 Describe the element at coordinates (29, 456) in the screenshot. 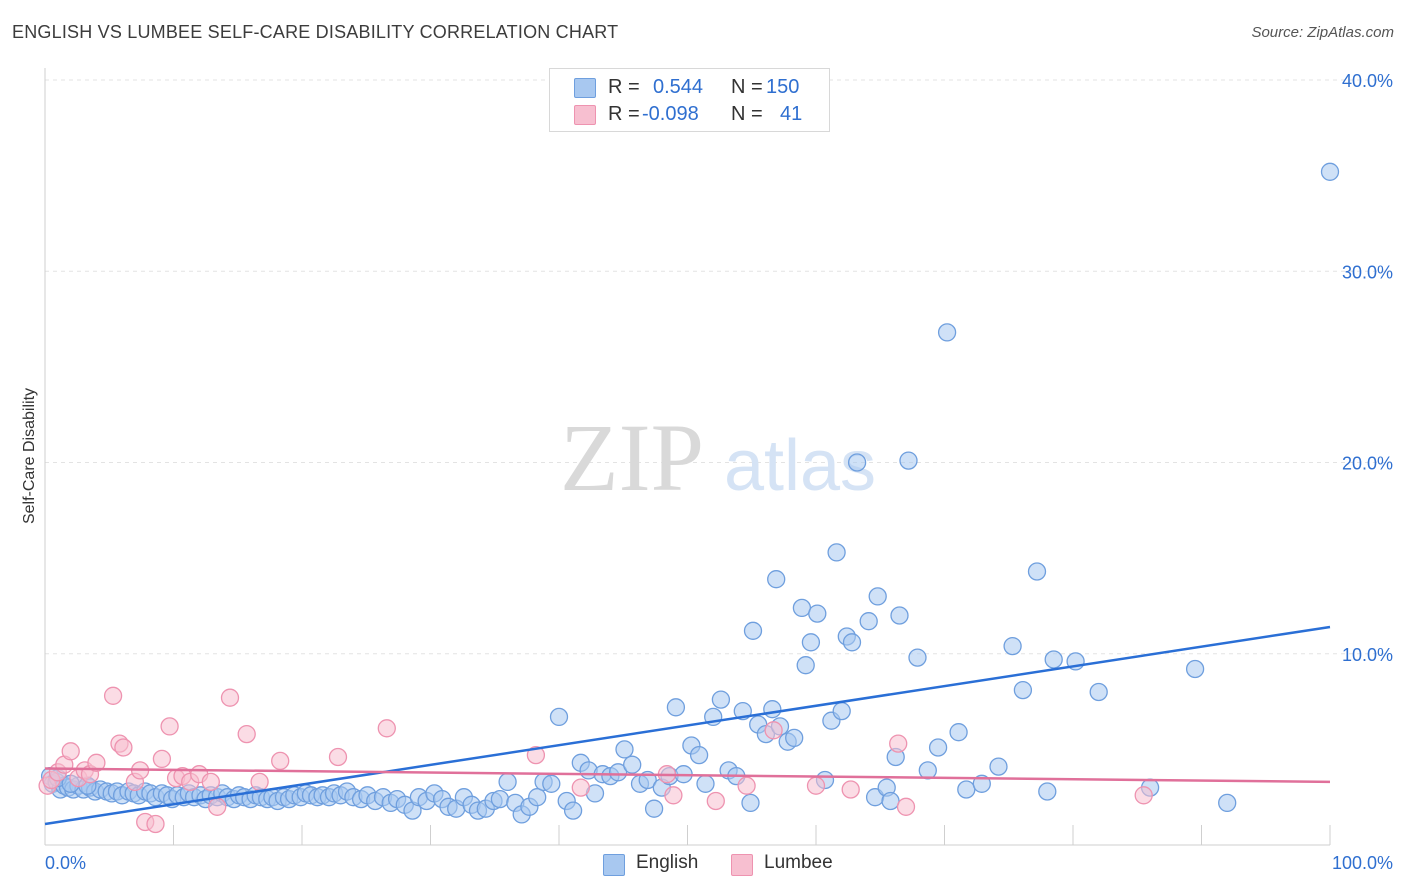

I see `y-axis-label: Self-Care Disability` at that location.